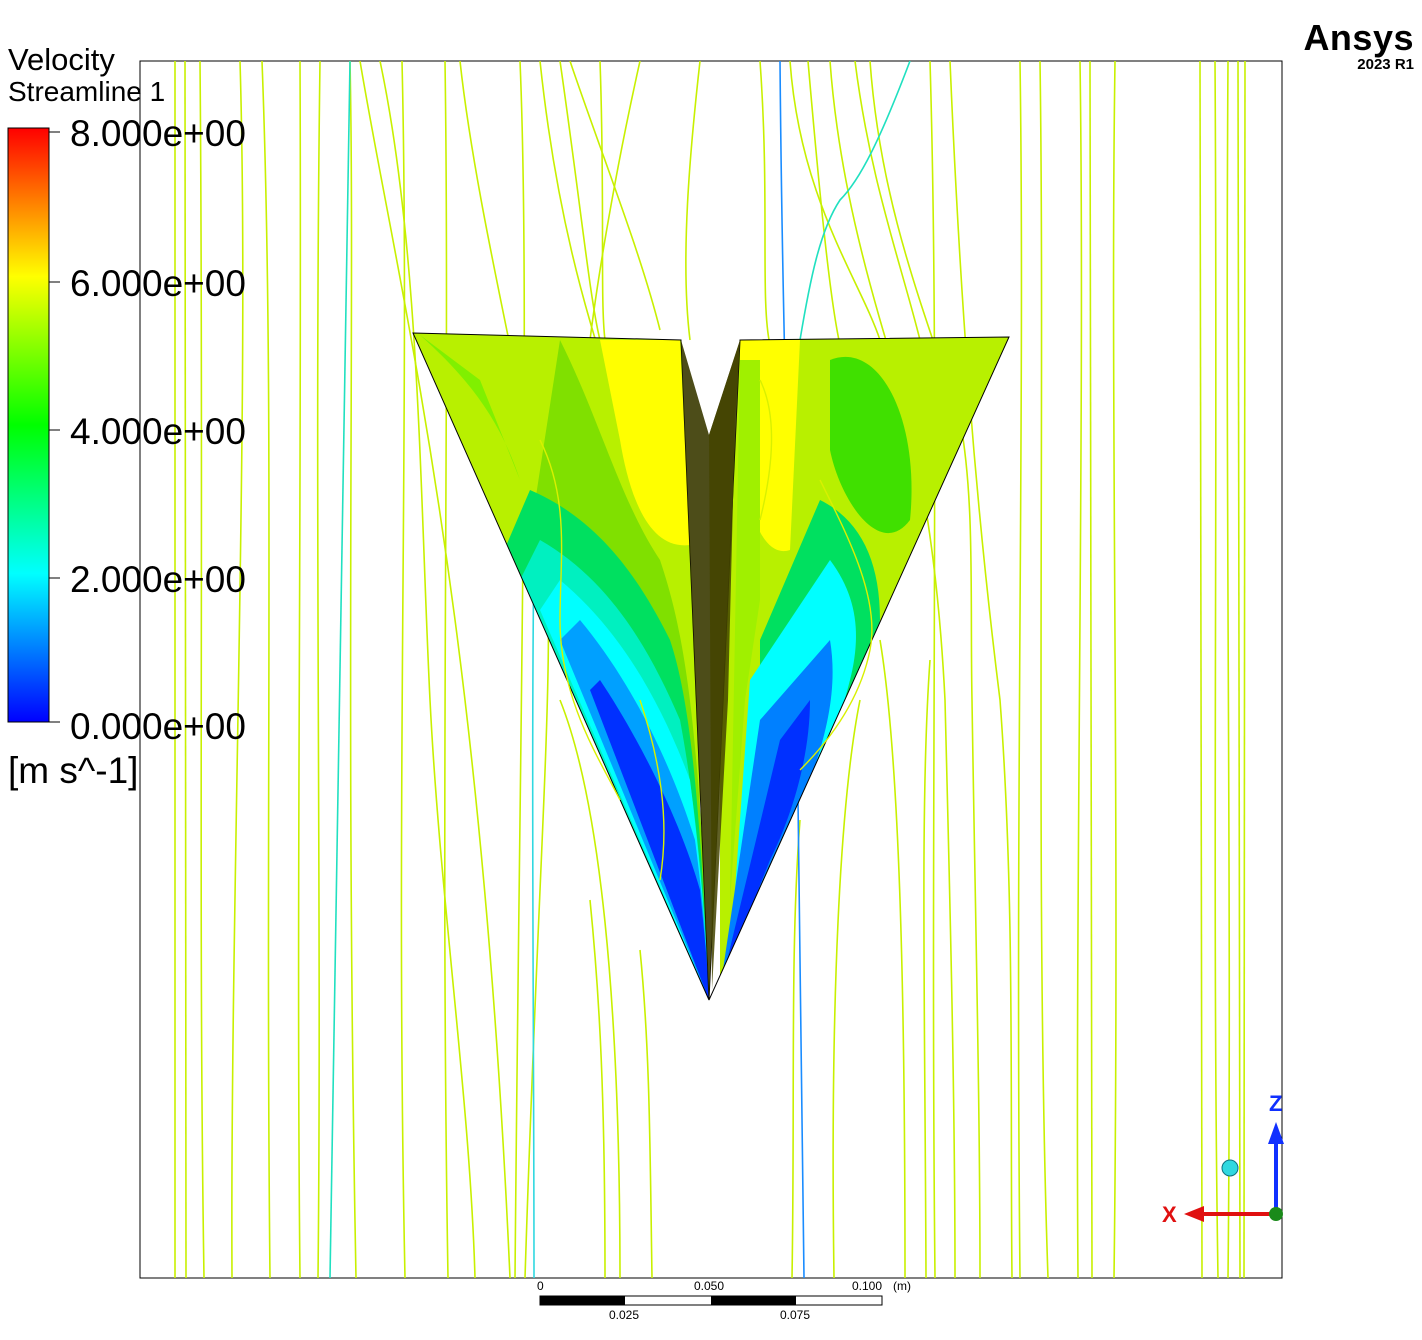  Describe the element at coordinates (902, 1286) in the screenshot. I see `scale-unit: (m)` at that location.